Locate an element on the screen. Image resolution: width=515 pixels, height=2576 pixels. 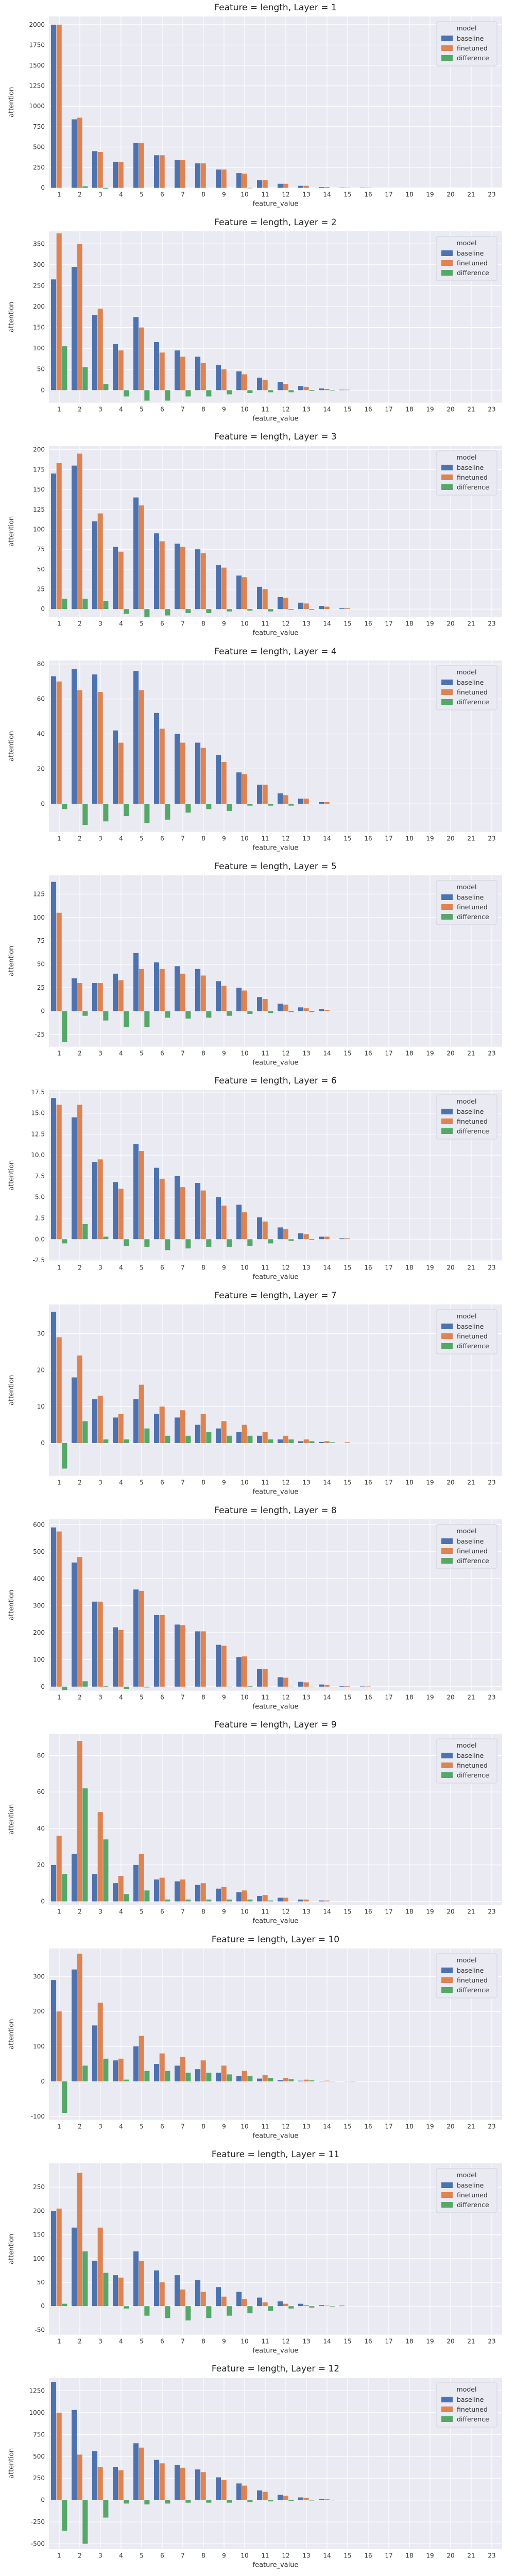
x-tick-label: 10 is located at coordinates (244, 838).